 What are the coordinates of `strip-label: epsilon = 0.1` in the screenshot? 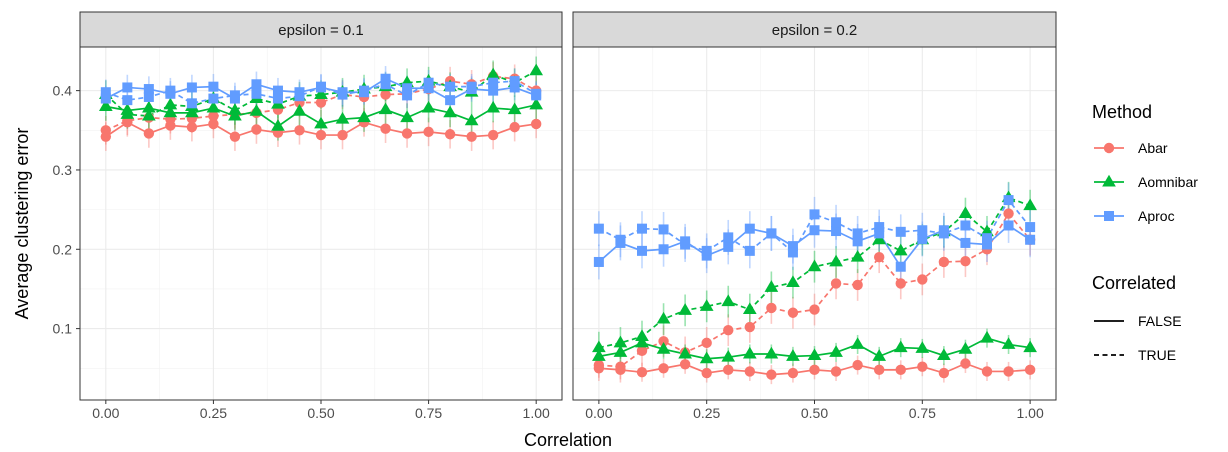 It's located at (320, 30).